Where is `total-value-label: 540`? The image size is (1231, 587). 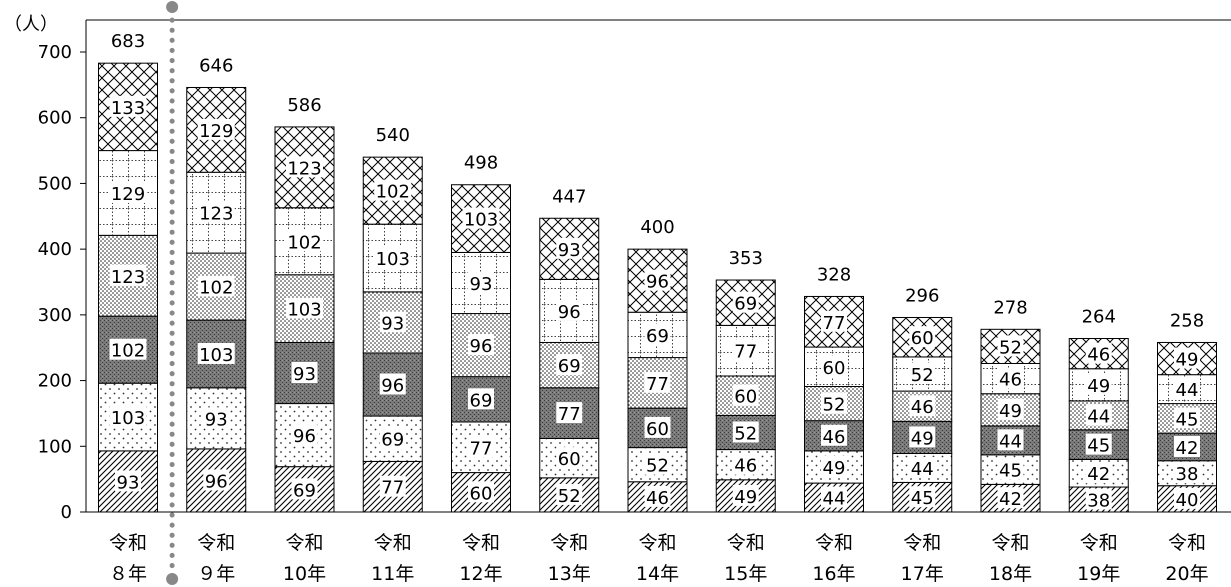
total-value-label: 540 is located at coordinates (393, 135).